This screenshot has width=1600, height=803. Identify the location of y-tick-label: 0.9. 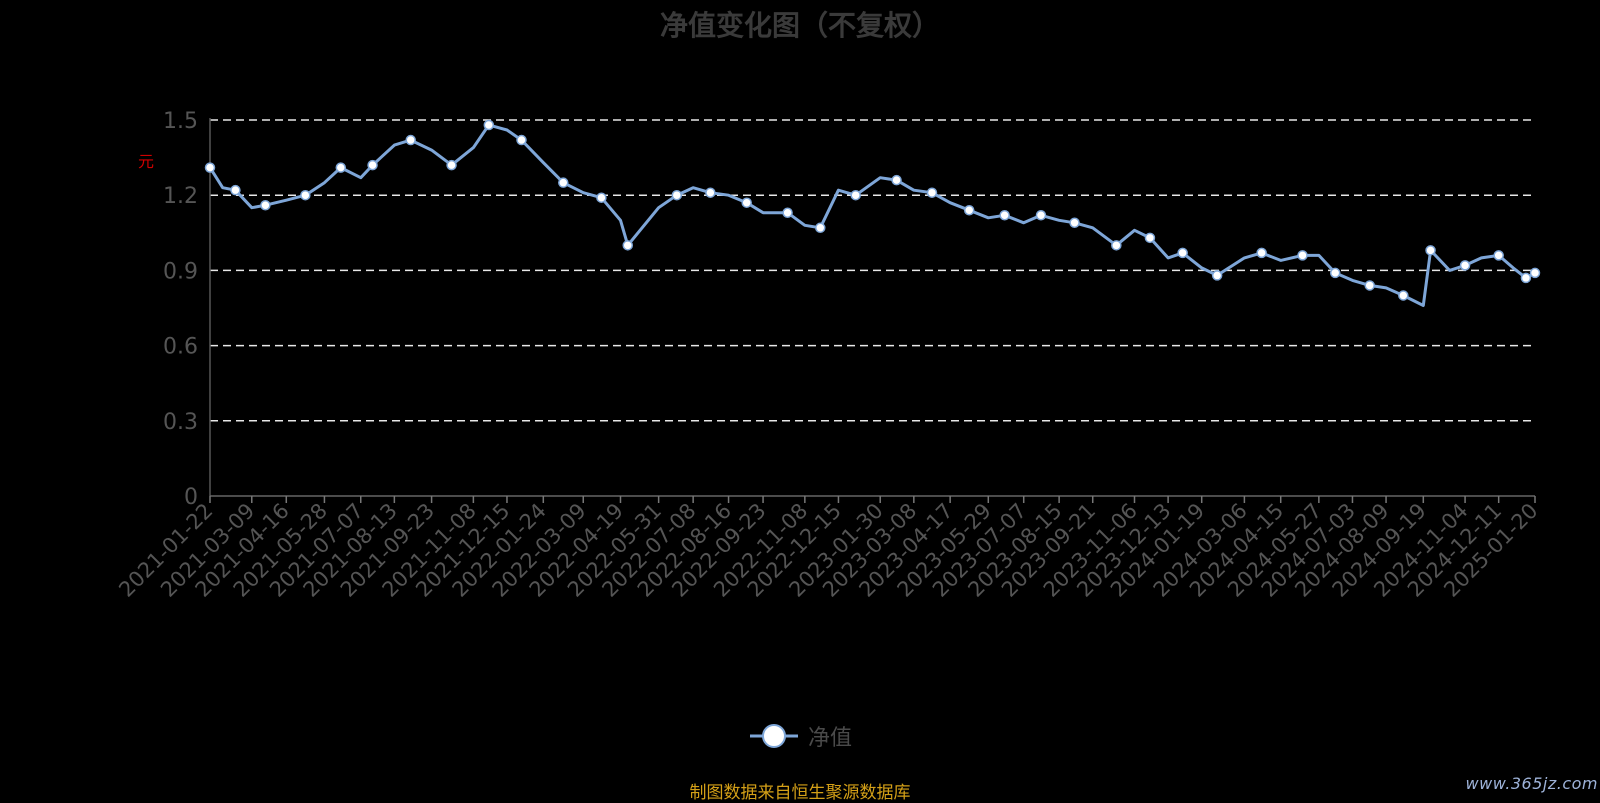
(180, 271).